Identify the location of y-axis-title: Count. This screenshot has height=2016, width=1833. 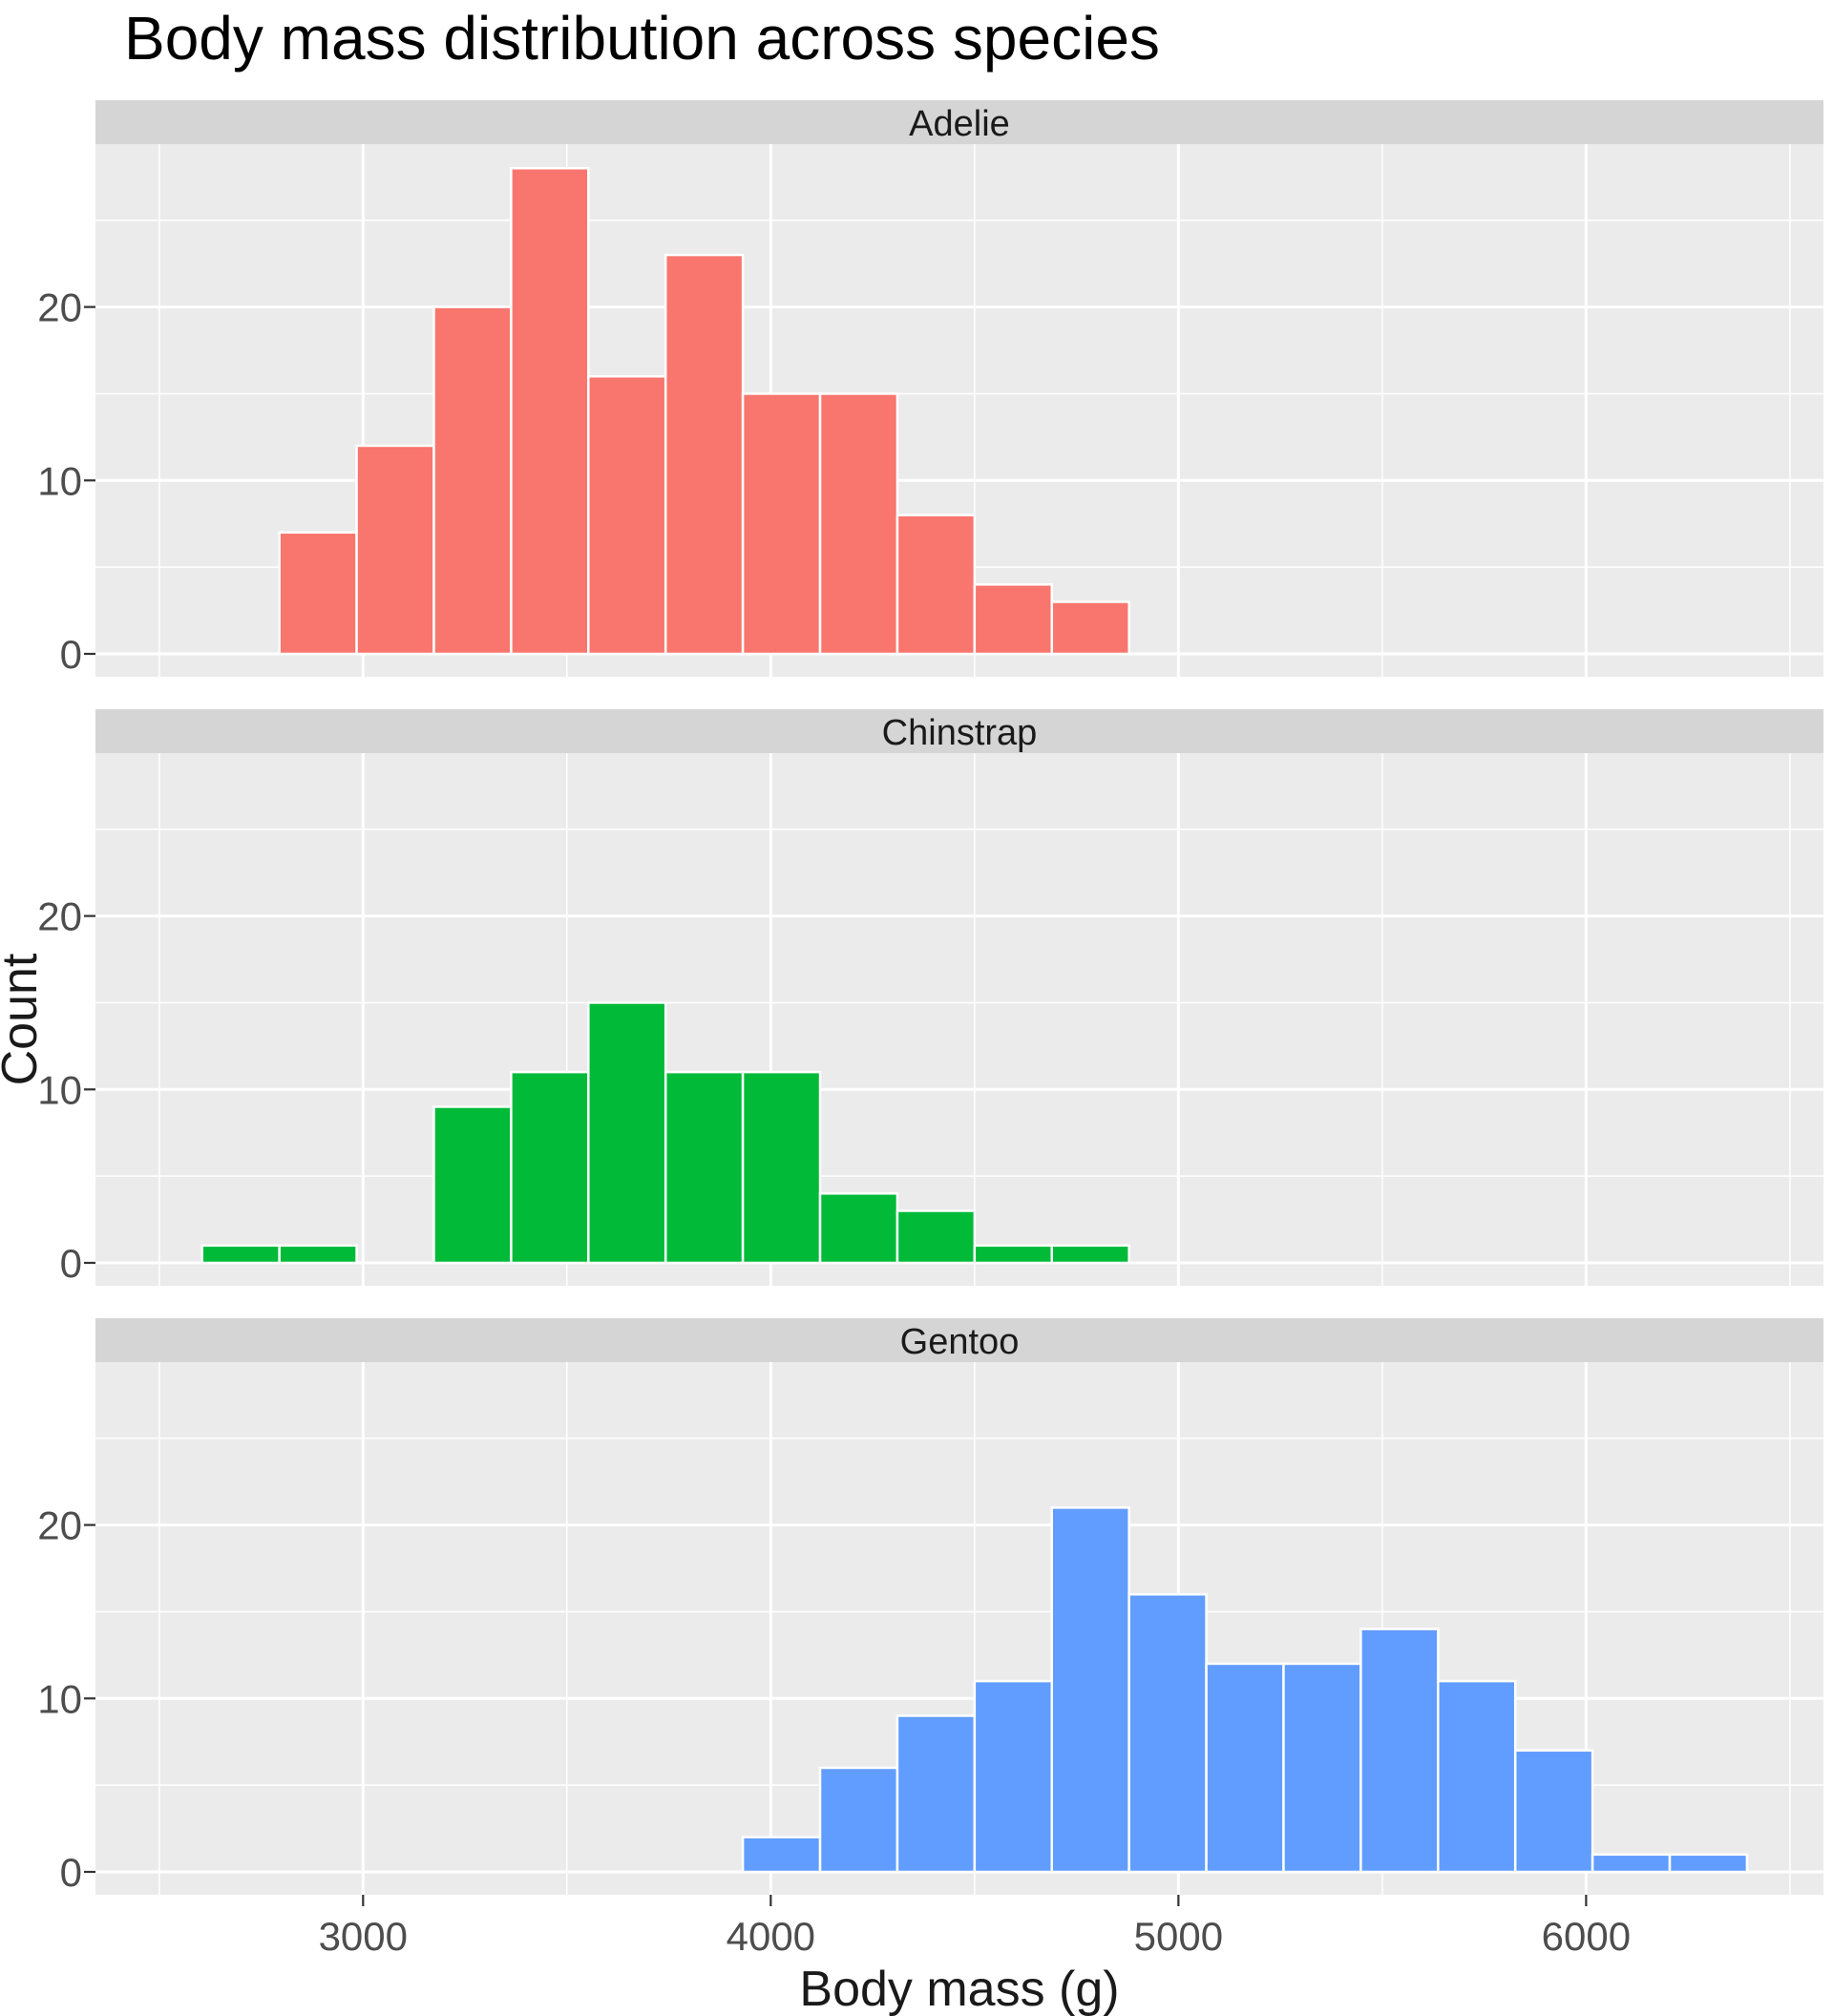
(24, 1019).